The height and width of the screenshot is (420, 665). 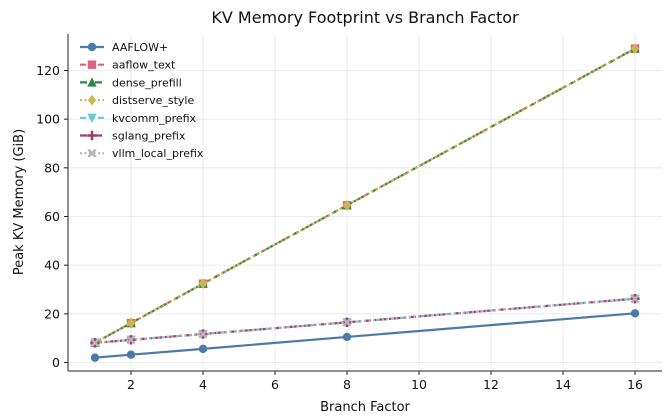 What do you see at coordinates (347, 384) in the screenshot?
I see `x-tick-label: 8` at bounding box center [347, 384].